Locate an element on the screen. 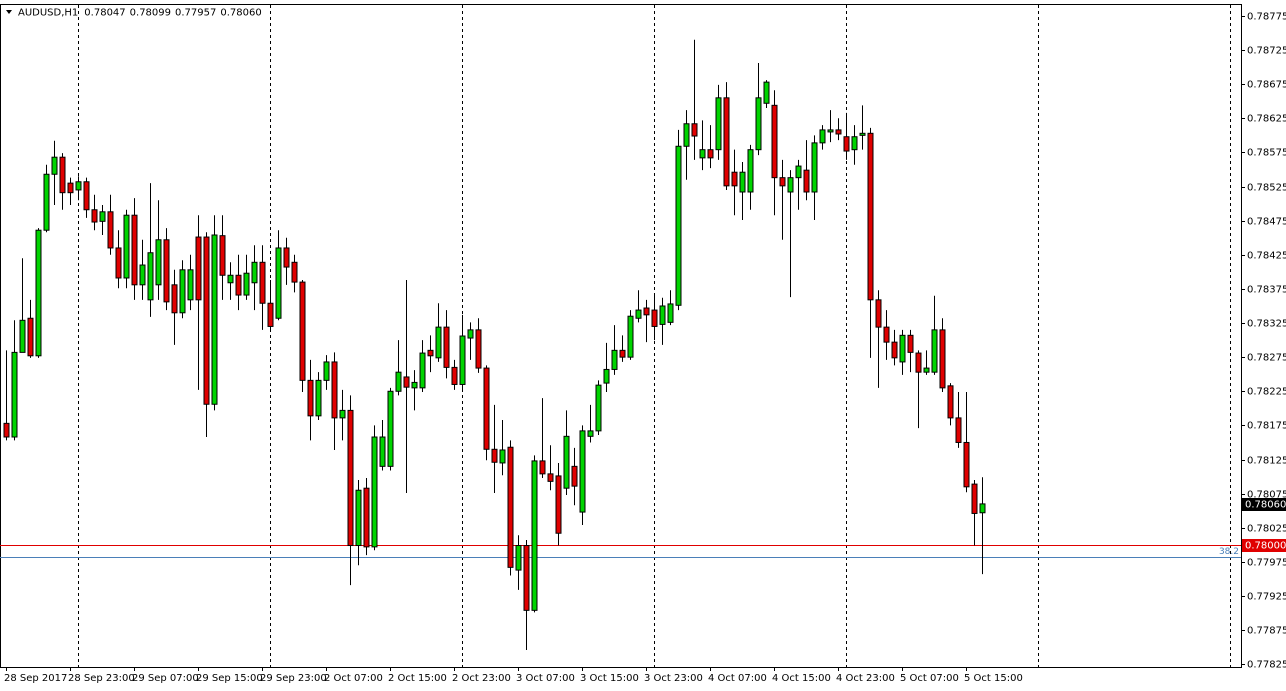 The image size is (1286, 691). y-tick-label: 0.77825 is located at coordinates (1266, 665).